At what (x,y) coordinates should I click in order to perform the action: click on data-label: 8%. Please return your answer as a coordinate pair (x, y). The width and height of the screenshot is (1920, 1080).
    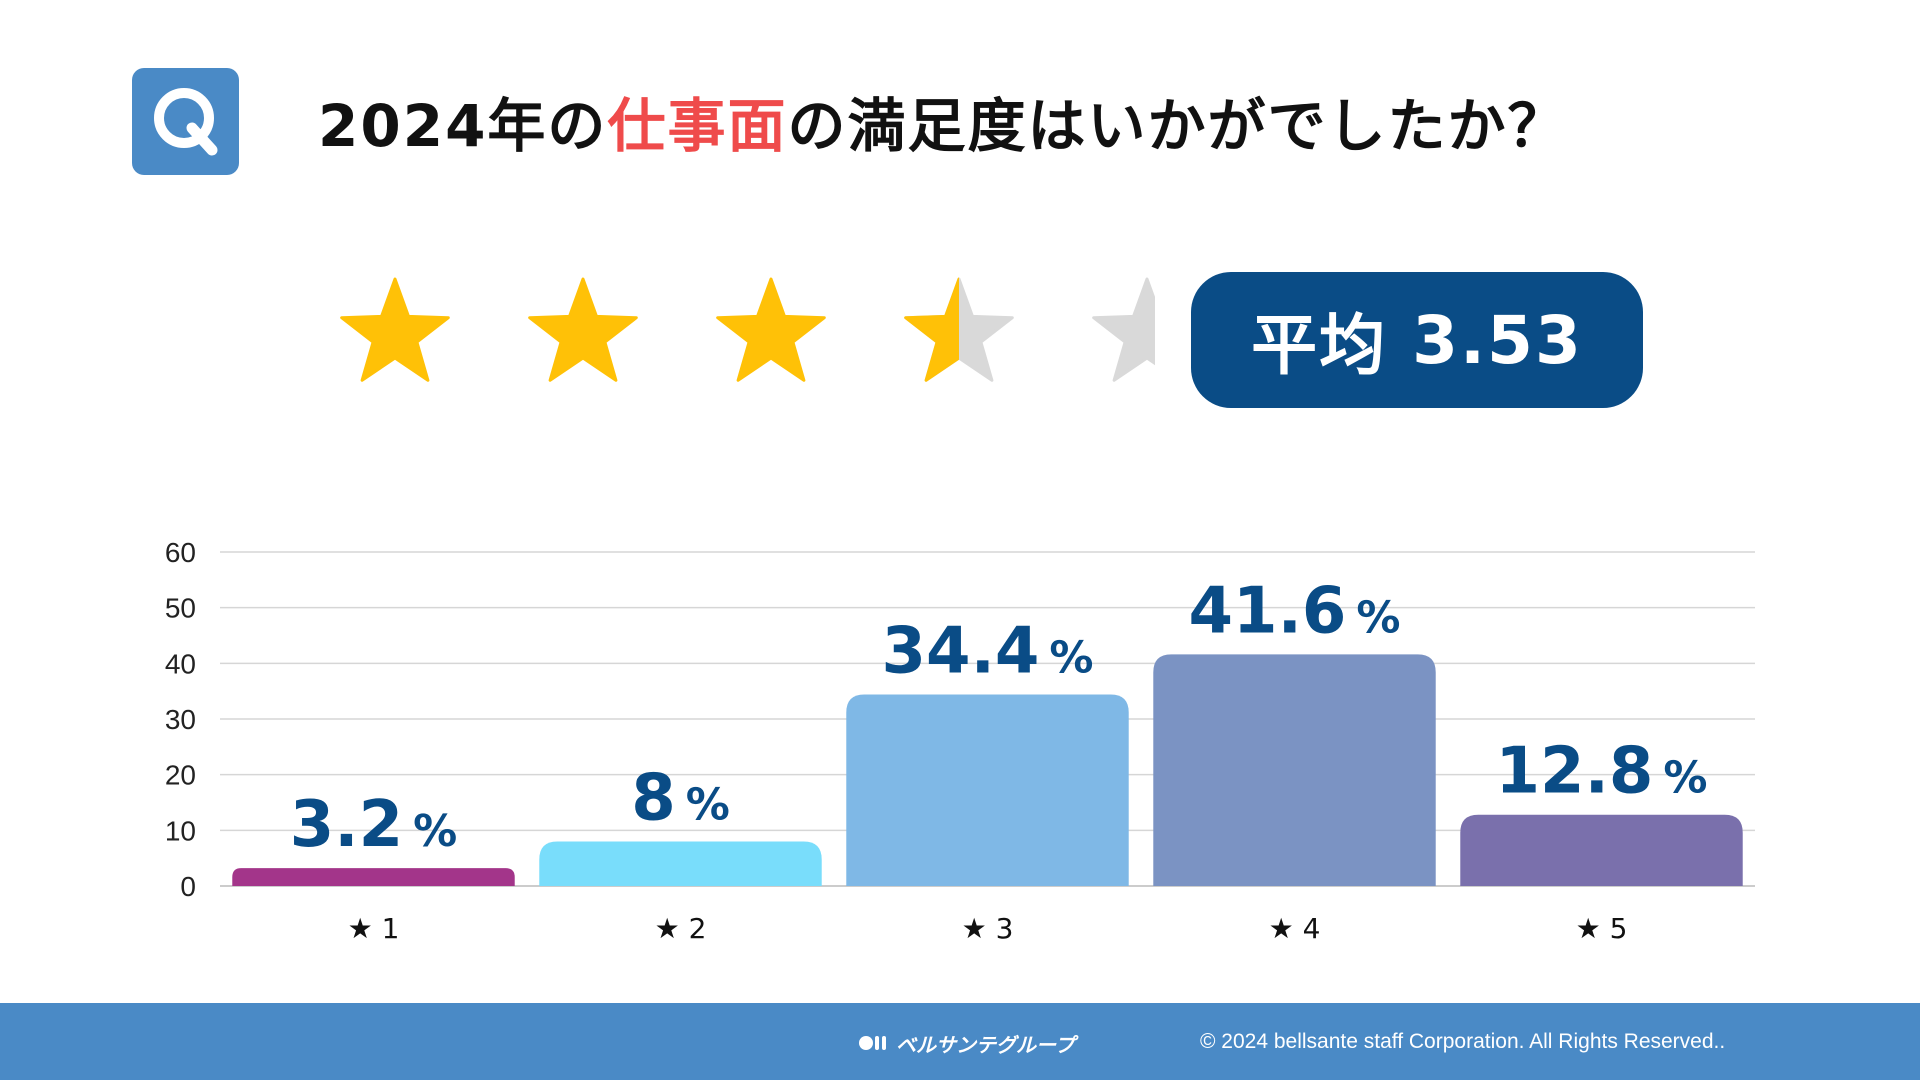
    Looking at the image, I should click on (680, 798).